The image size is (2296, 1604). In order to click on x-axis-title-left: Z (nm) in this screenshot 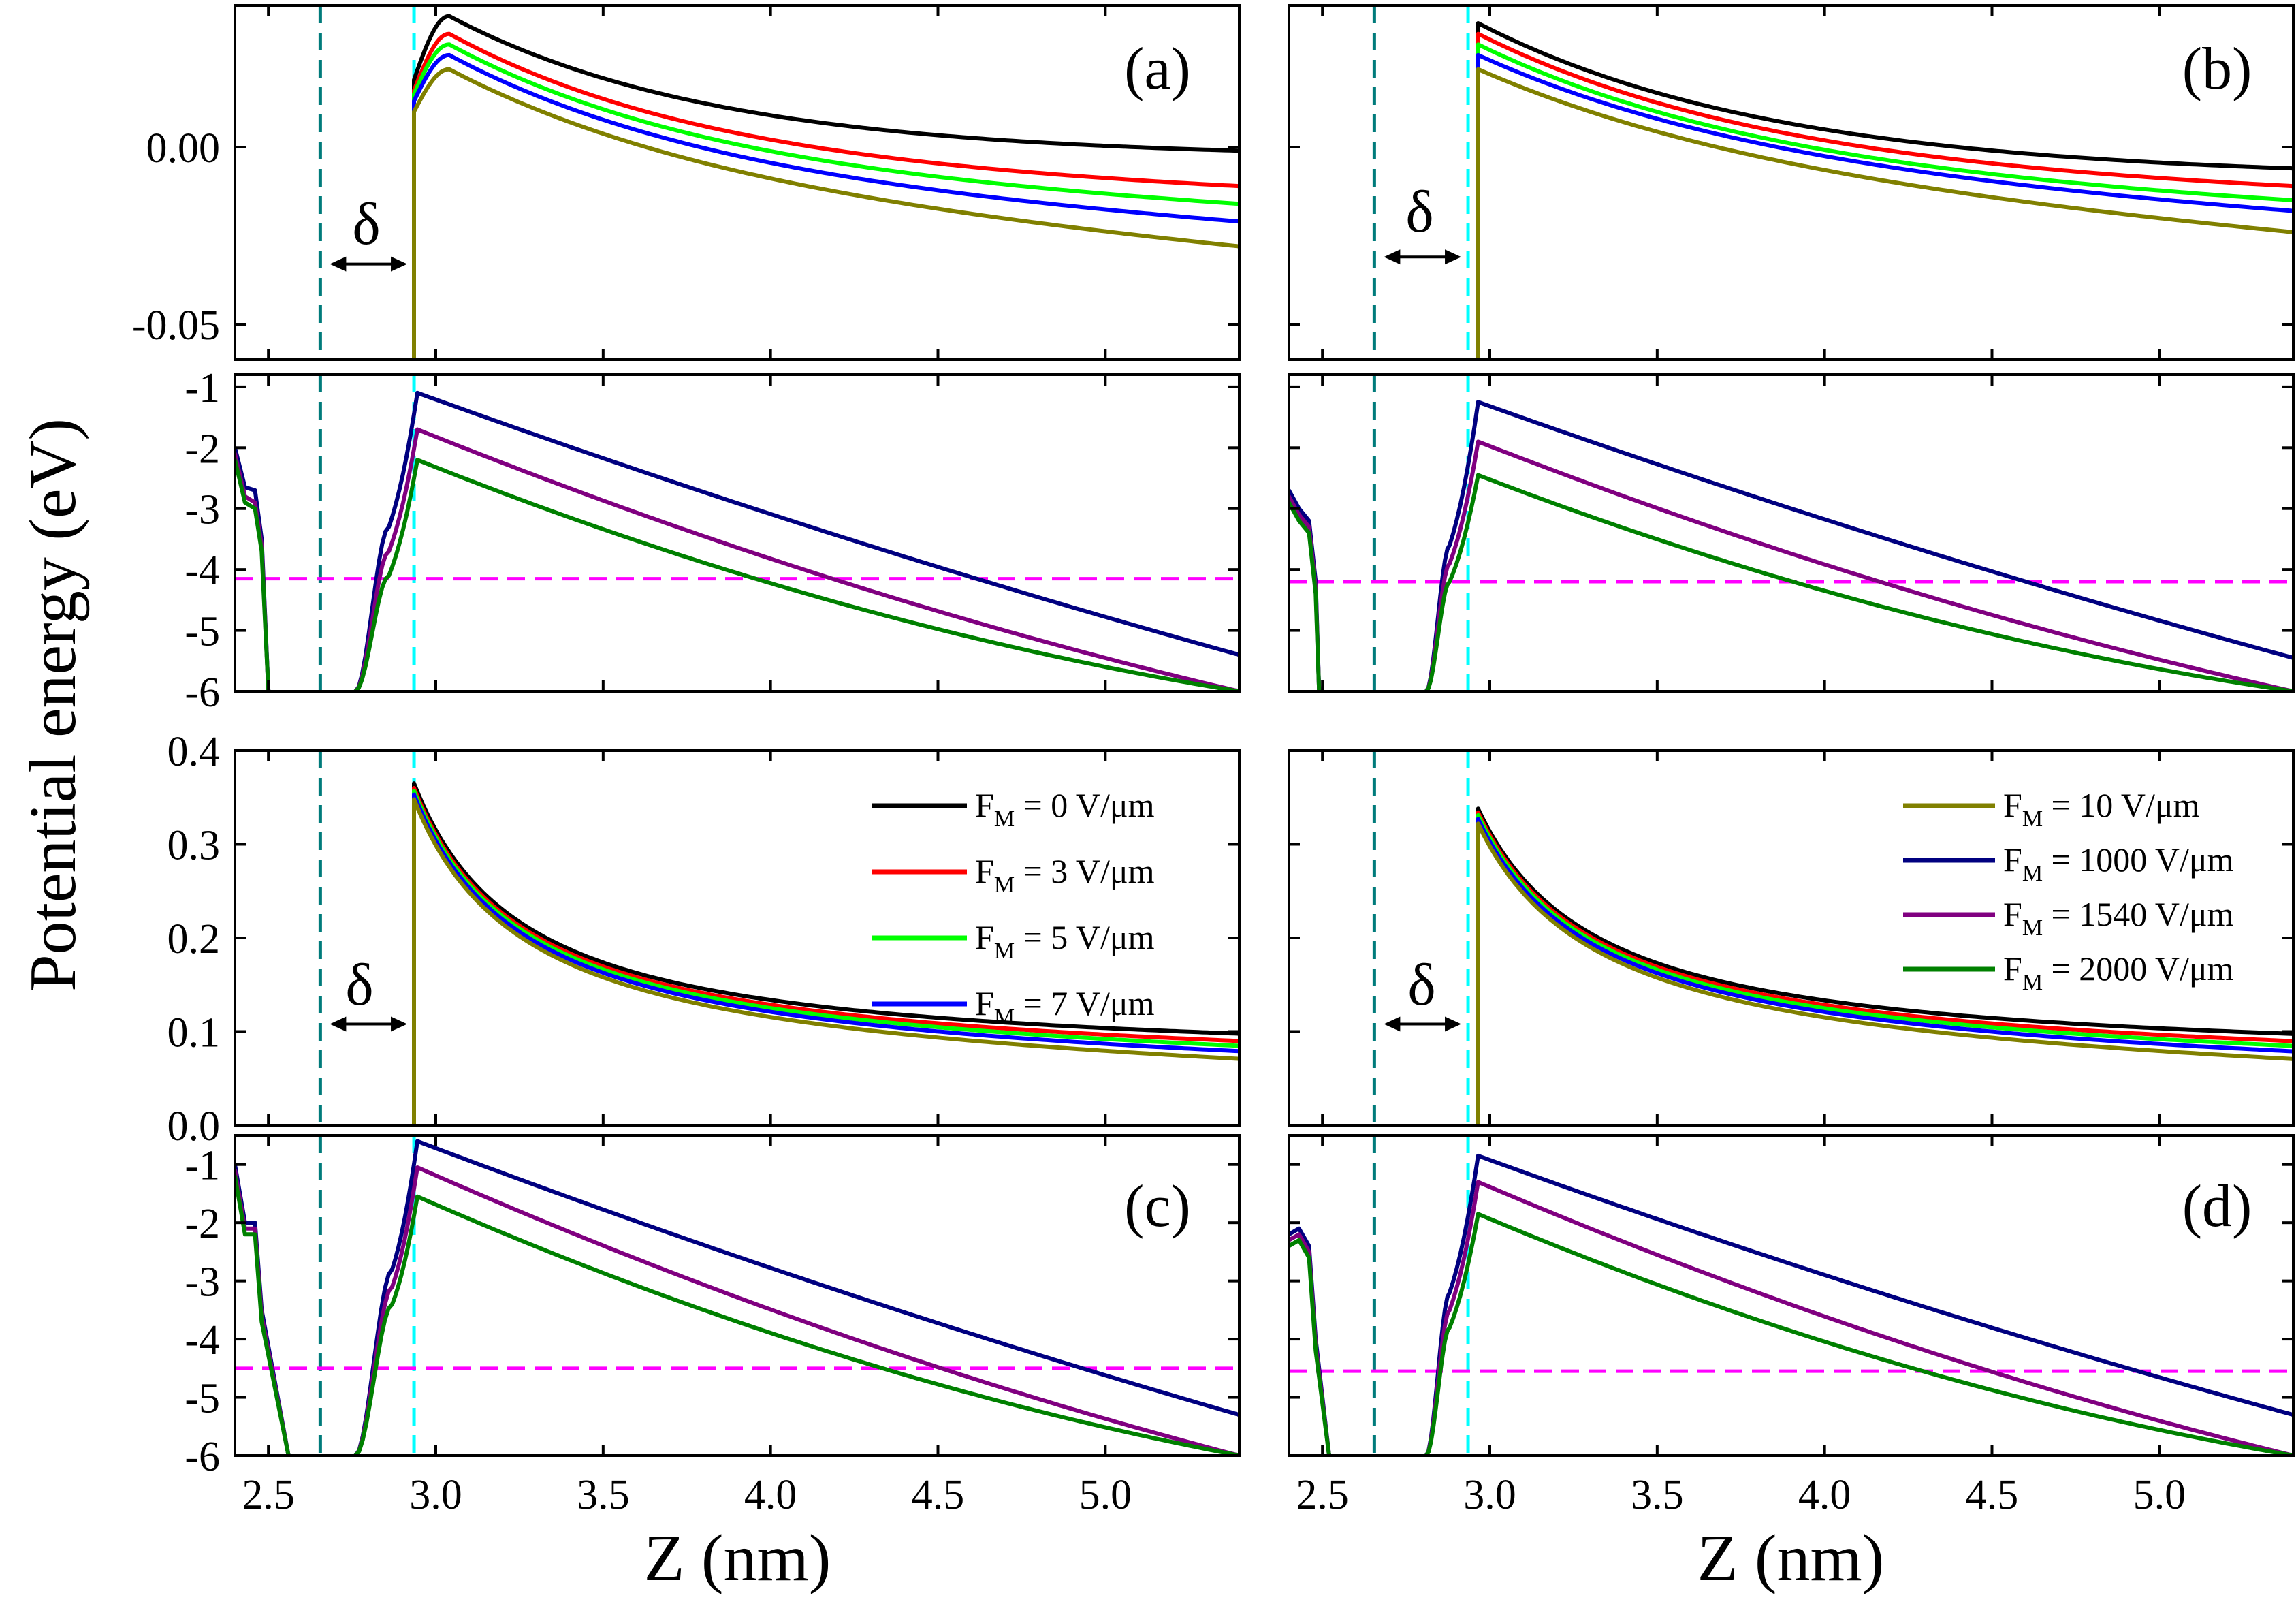, I will do `click(737, 1558)`.